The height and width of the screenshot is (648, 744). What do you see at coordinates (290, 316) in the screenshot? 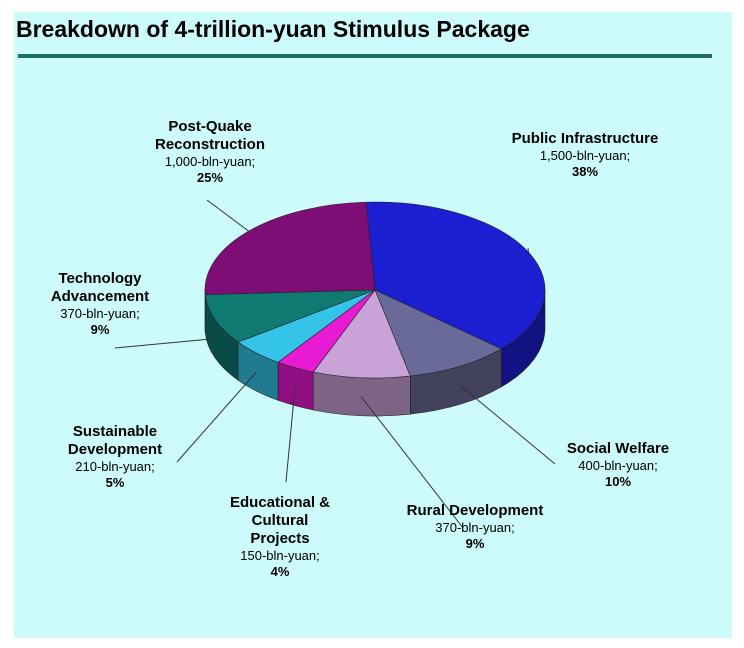
I see `pie-slice-technology-advancement` at bounding box center [290, 316].